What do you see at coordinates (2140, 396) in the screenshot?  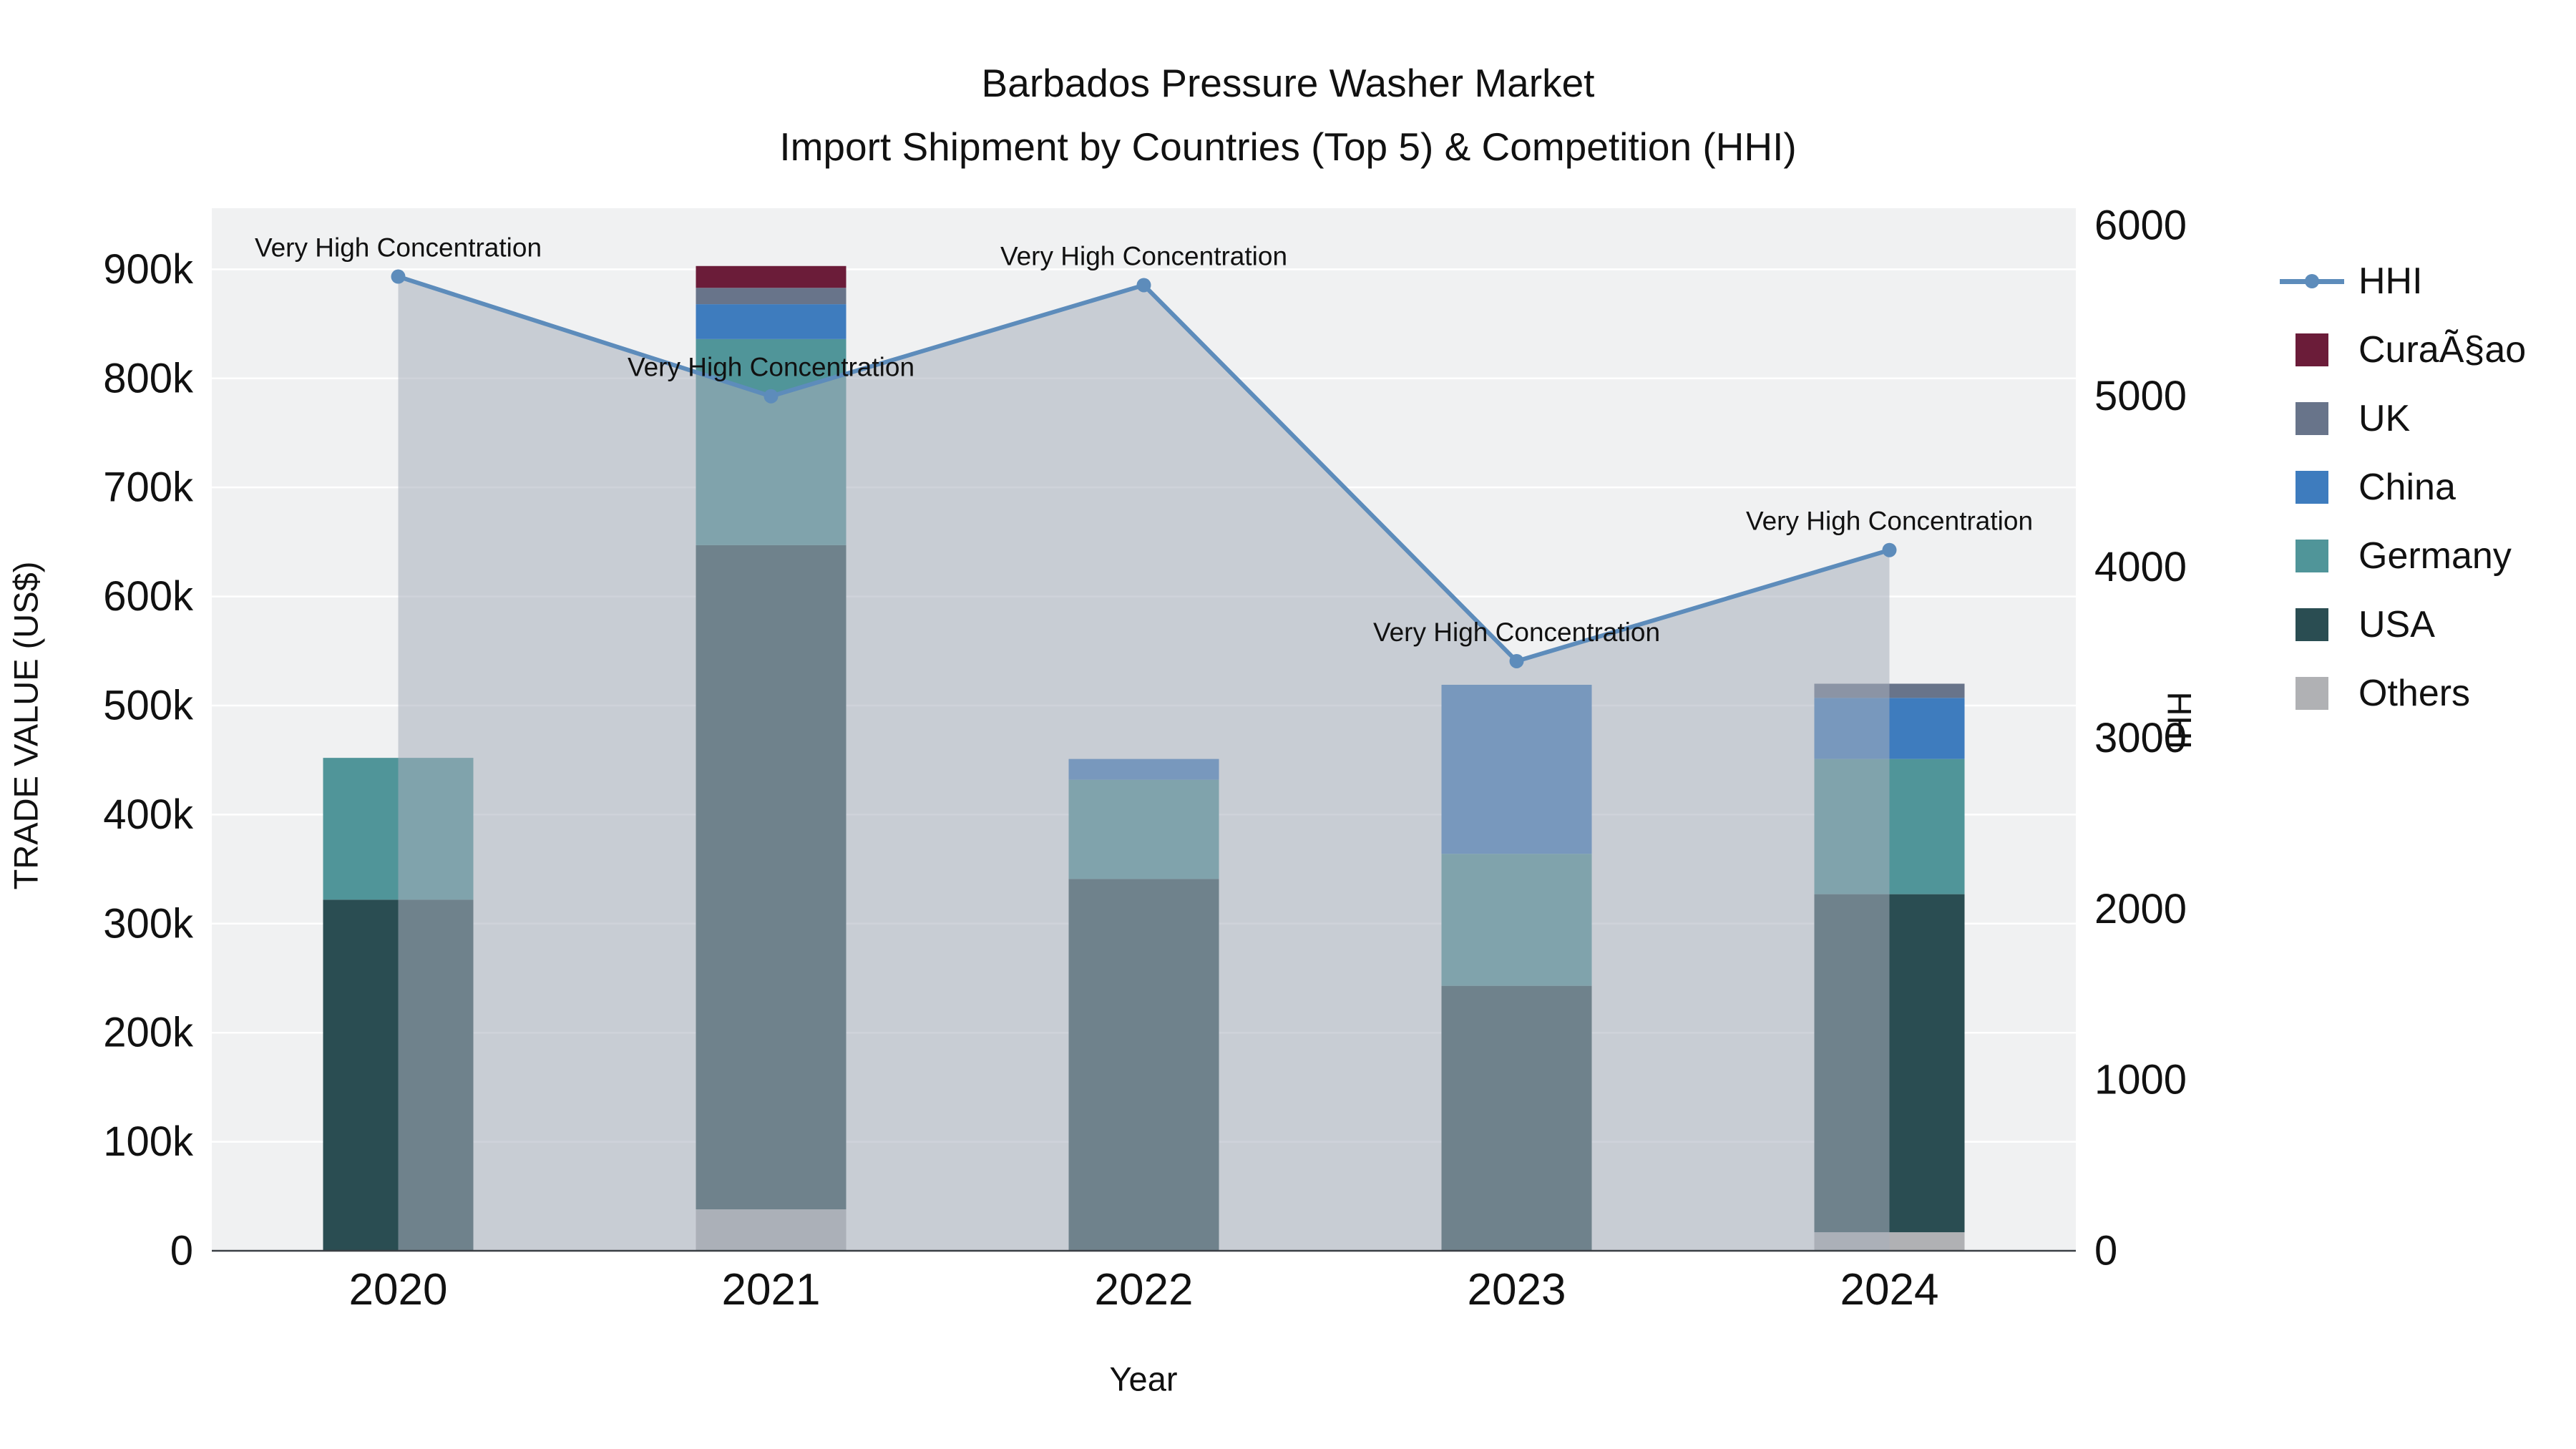 I see `right-tick-5000: 5000` at bounding box center [2140, 396].